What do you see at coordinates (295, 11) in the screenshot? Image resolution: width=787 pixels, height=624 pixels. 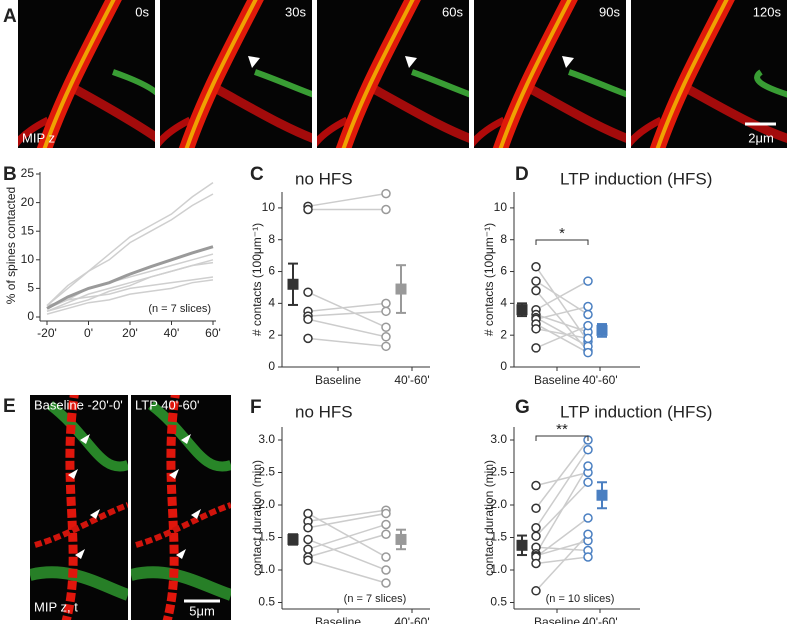 I see `time-label: 30s` at bounding box center [295, 11].